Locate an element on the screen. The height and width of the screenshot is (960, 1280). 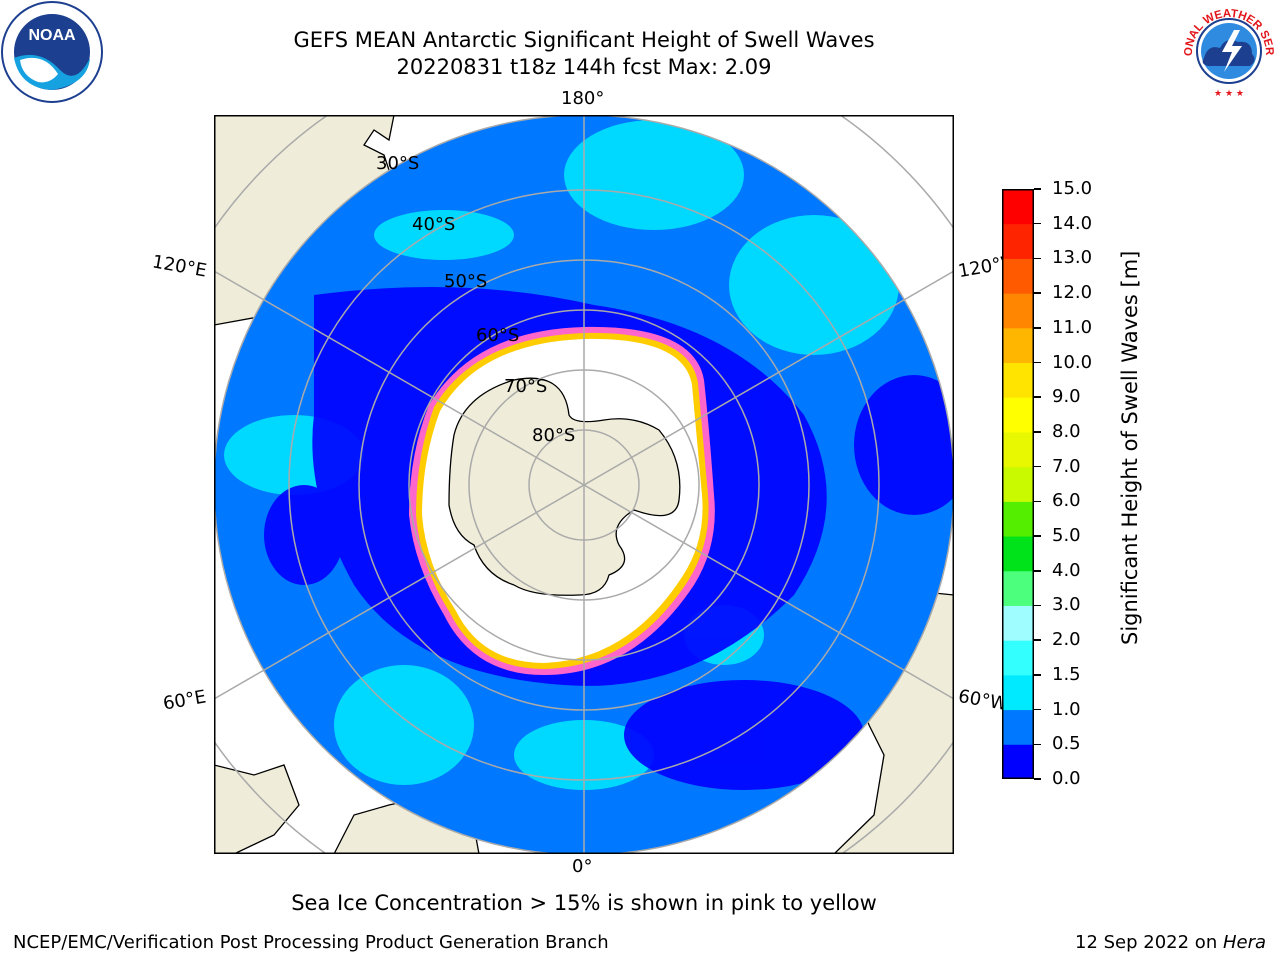
noaa-logo-icon: NOAA is located at coordinates (52, 52).